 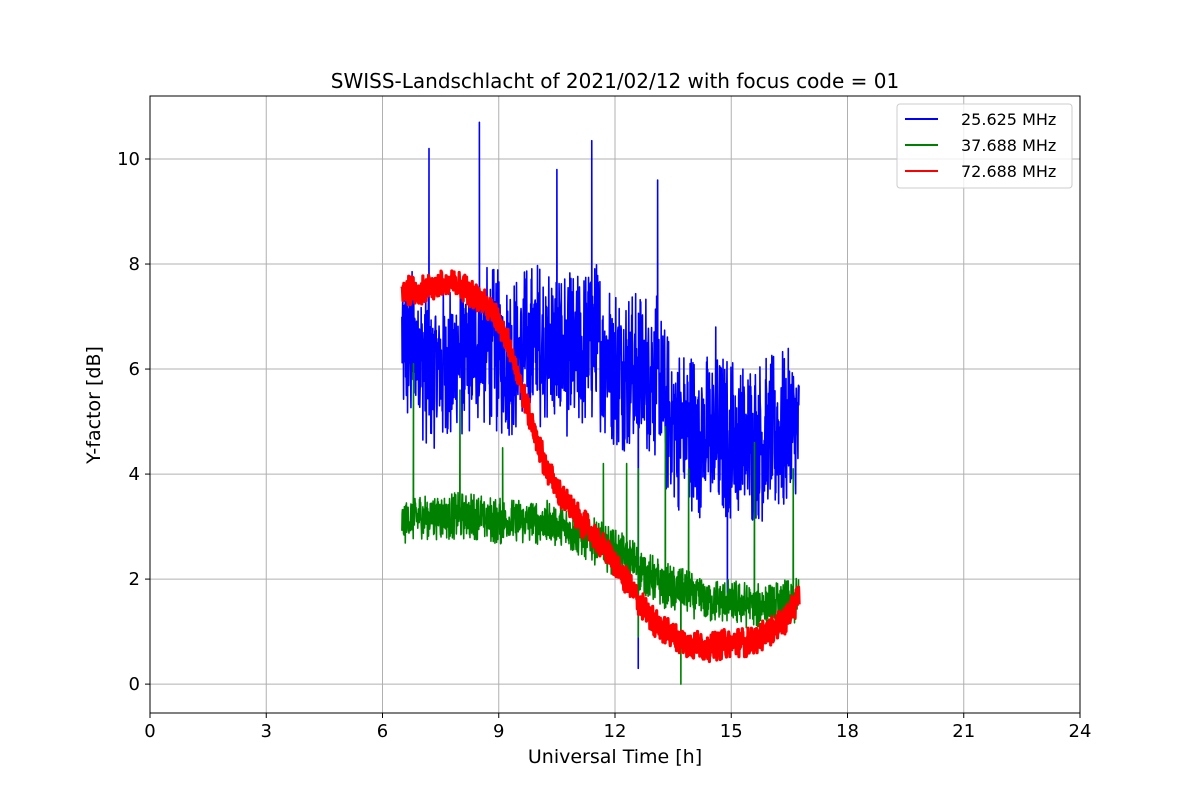 I want to click on x-tick-label: 3, so click(x=266, y=731).